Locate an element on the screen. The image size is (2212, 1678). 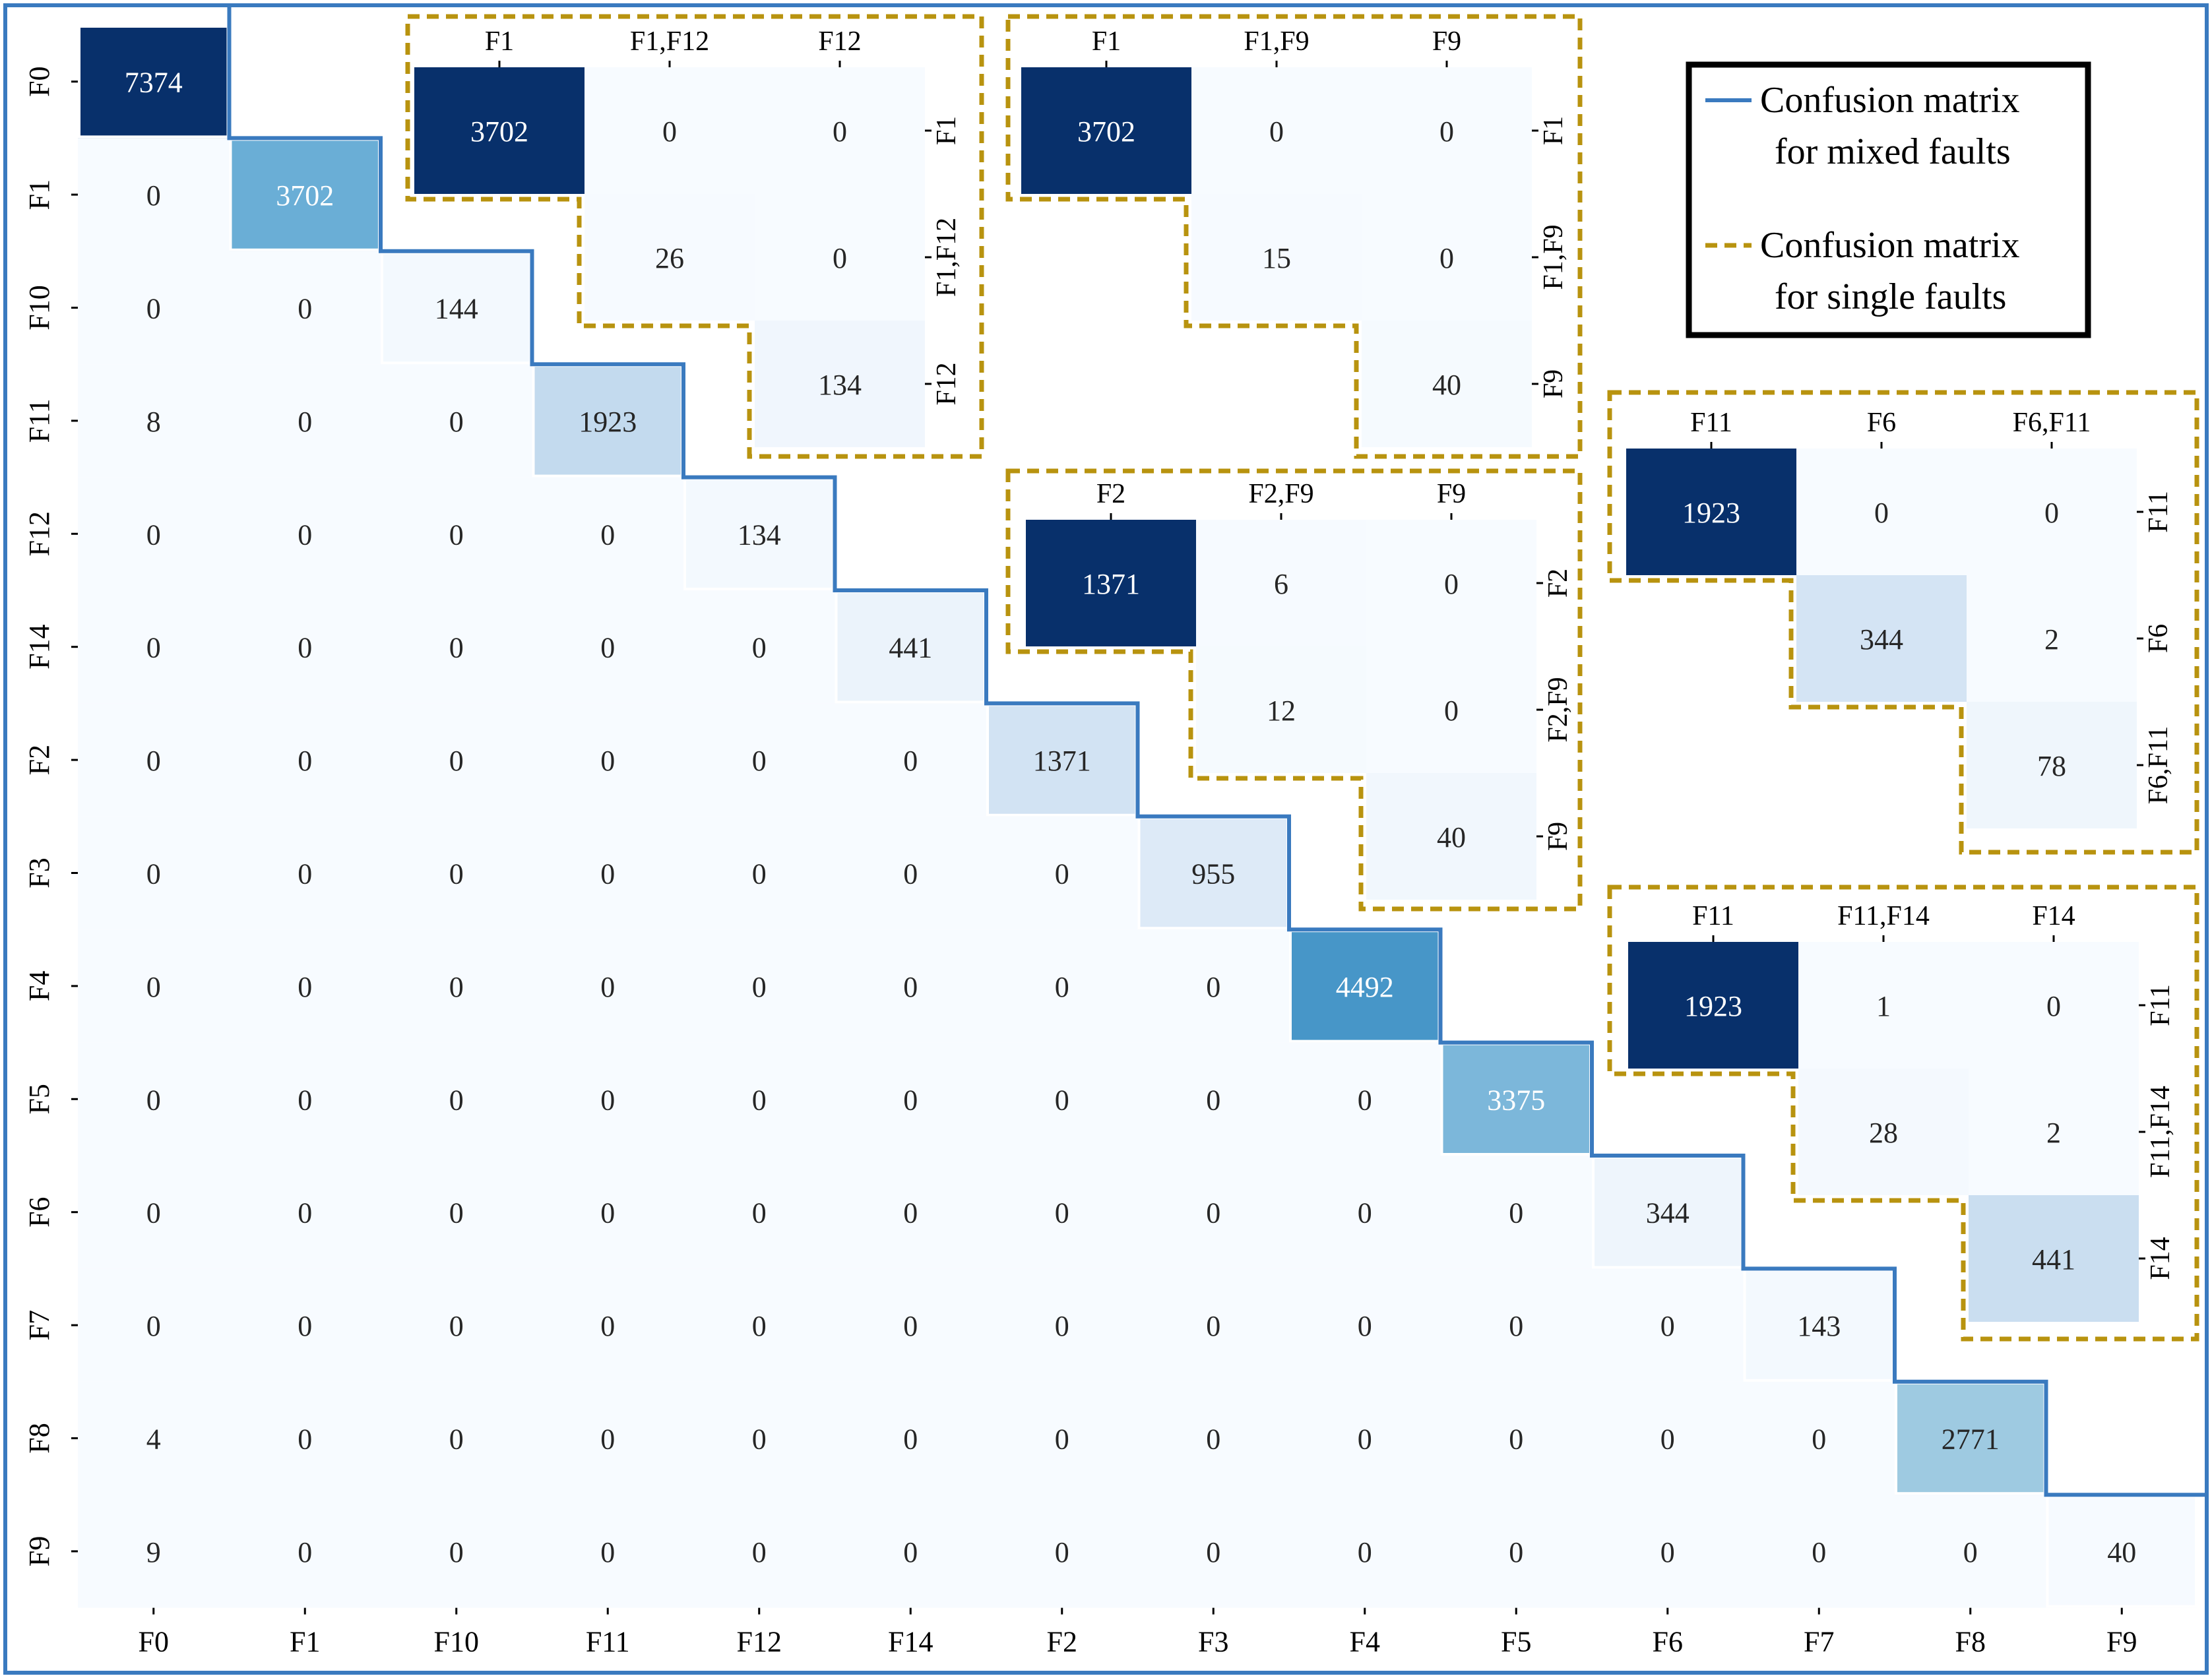
main-cell-F1-F1 is located at coordinates (305, 194).